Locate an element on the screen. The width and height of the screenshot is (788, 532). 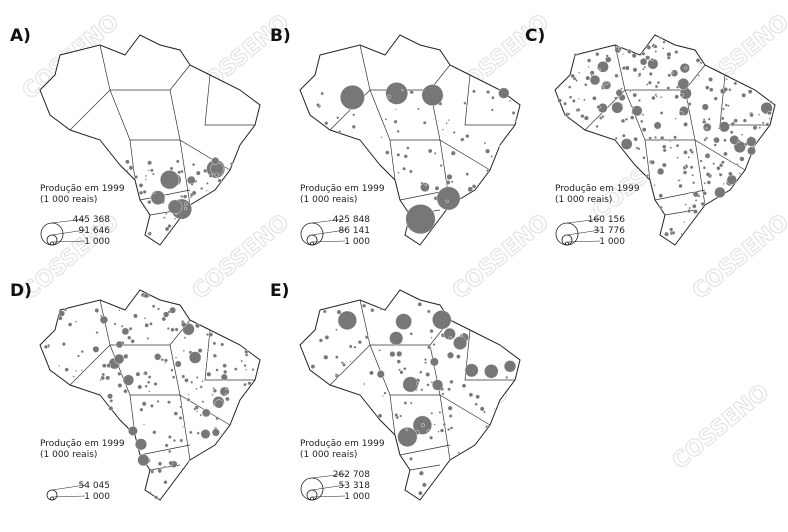
panel-label: C) is located at coordinates (535, 36).